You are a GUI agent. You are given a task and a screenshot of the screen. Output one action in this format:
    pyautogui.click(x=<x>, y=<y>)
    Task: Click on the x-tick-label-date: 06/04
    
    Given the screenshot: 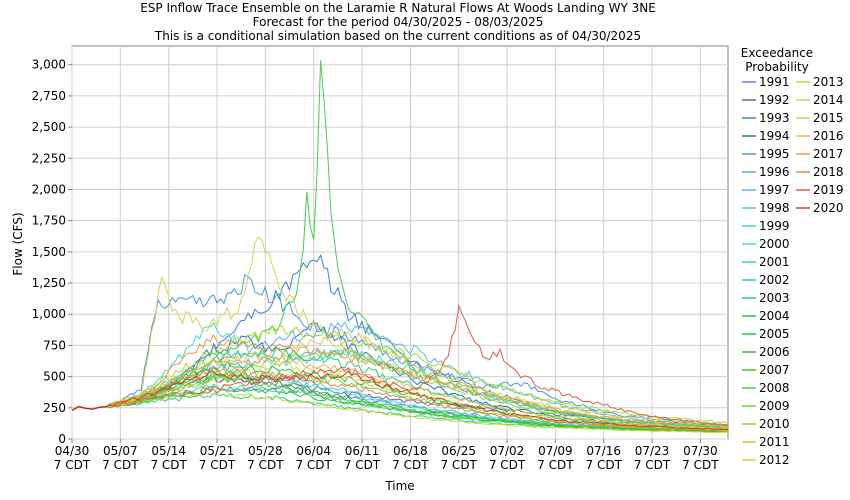 What is the action you would take?
    pyautogui.click(x=313, y=451)
    